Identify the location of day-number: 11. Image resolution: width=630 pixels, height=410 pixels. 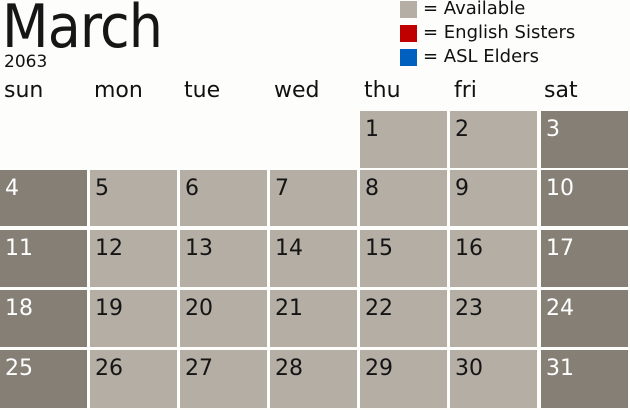
(19, 248).